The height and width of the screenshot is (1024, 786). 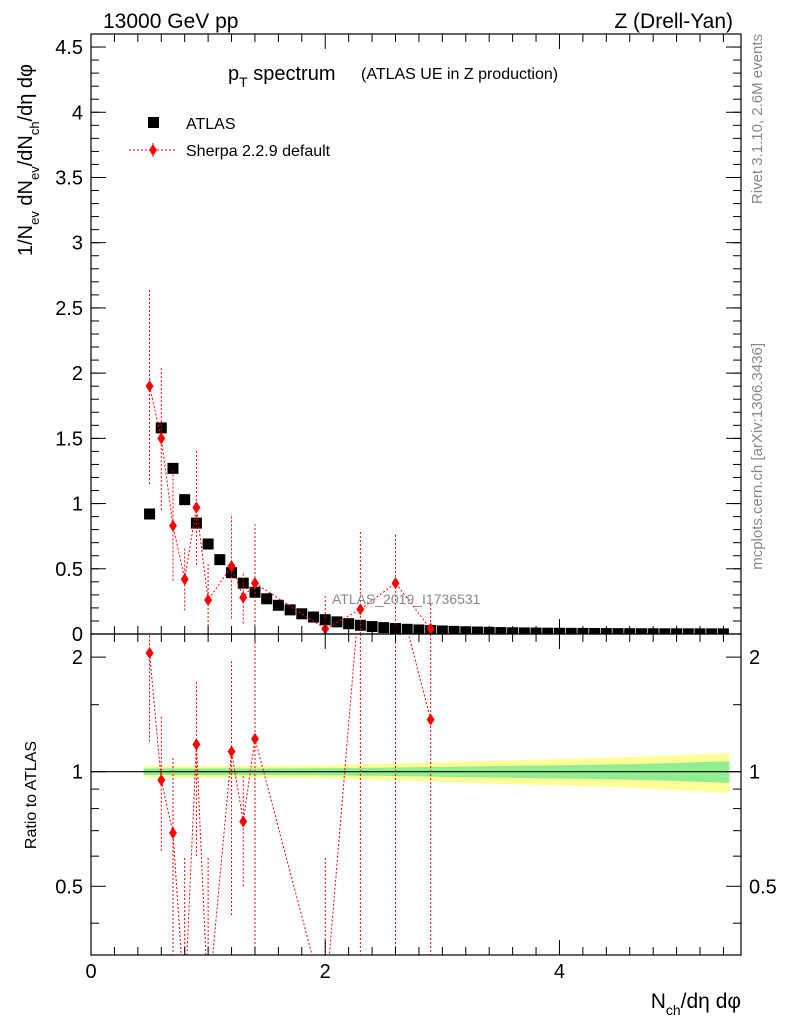 What do you see at coordinates (34, 128) in the screenshot?
I see `ylabel-c-sub: ch` at bounding box center [34, 128].